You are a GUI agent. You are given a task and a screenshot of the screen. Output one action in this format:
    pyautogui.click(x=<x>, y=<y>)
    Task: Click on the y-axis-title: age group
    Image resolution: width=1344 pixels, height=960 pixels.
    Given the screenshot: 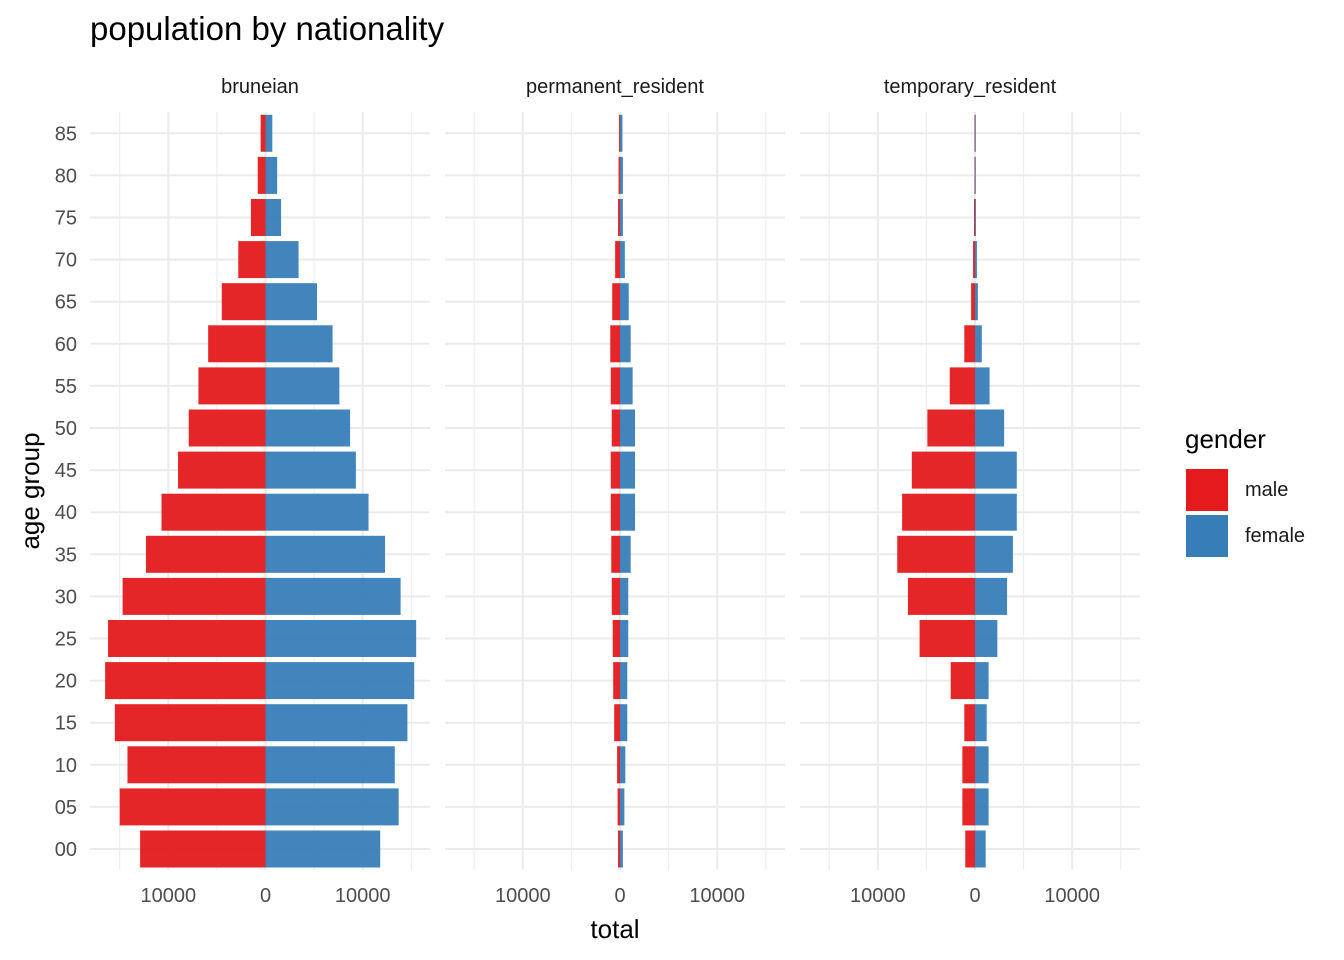 What is the action you would take?
    pyautogui.click(x=30, y=490)
    